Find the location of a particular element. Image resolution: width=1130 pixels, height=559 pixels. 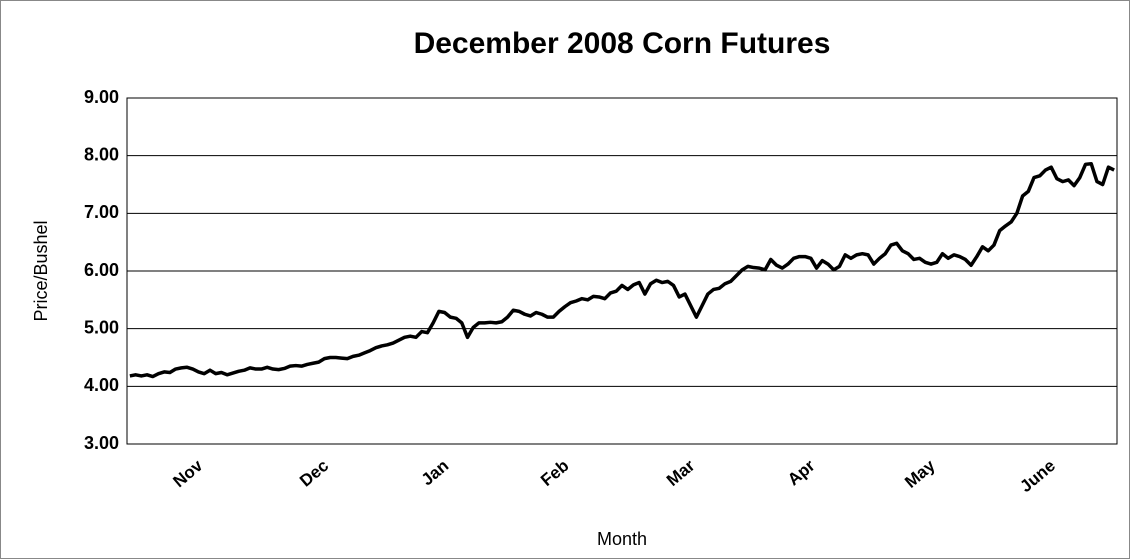

y-tick-label: 4.00 is located at coordinates (101, 385).